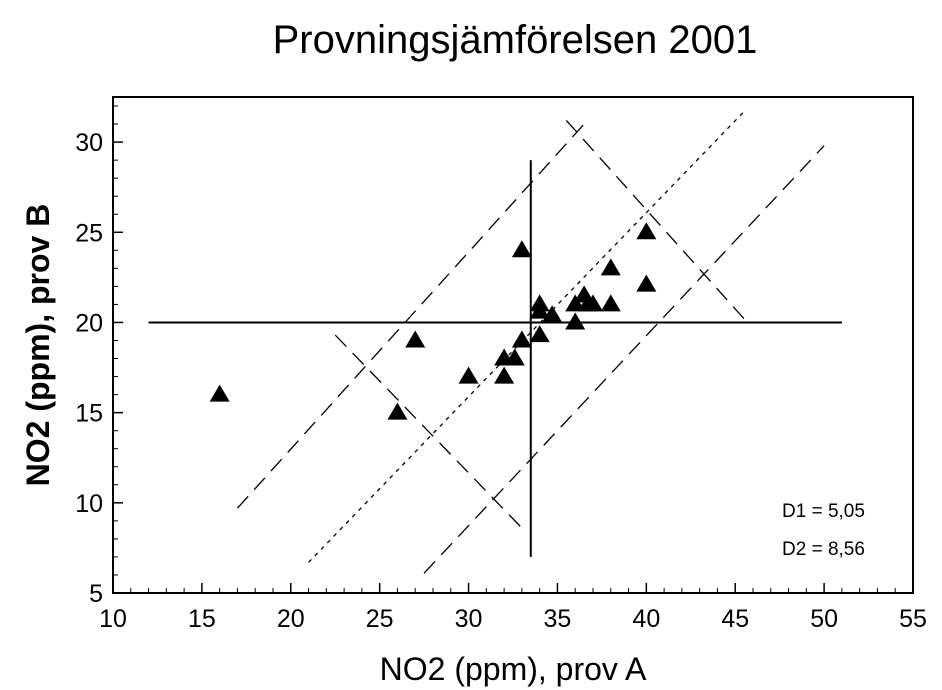  Describe the element at coordinates (89, 143) in the screenshot. I see `y-tick-label: 30` at that location.